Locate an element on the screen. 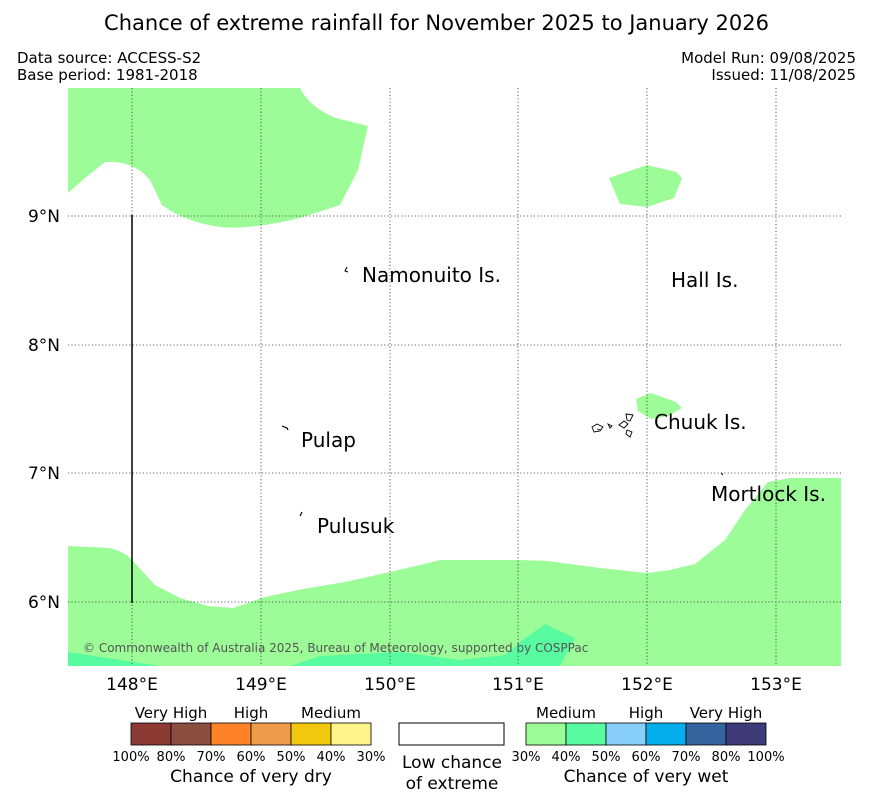 The width and height of the screenshot is (873, 804). legend-dry-header-very-high: Very High is located at coordinates (171, 713).